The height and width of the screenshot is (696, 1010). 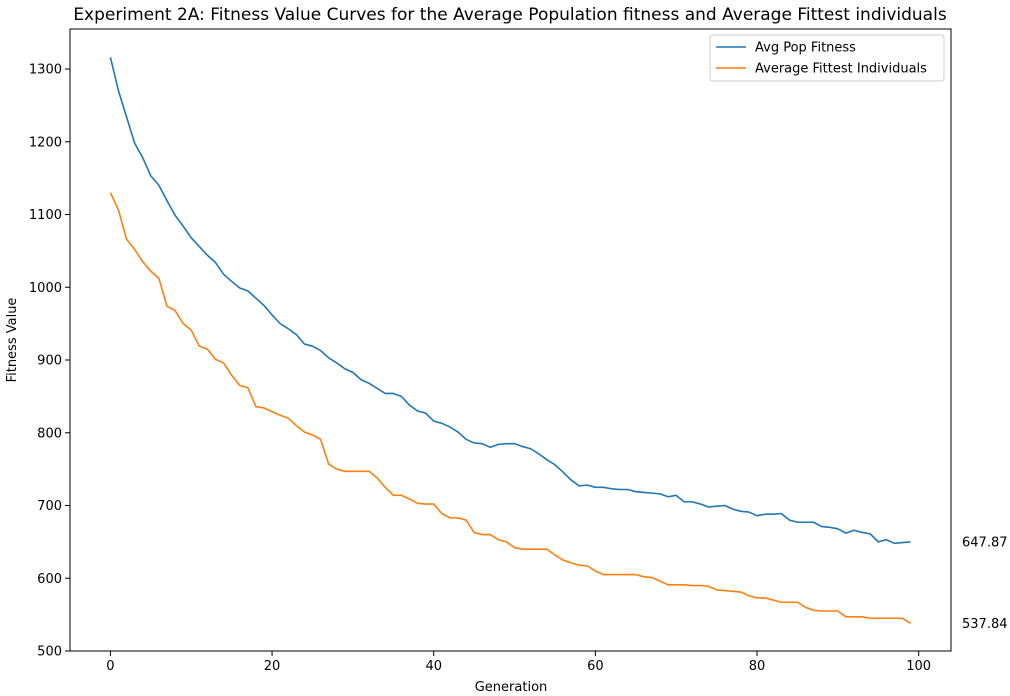 I want to click on x-tick-label: 100, so click(x=918, y=666).